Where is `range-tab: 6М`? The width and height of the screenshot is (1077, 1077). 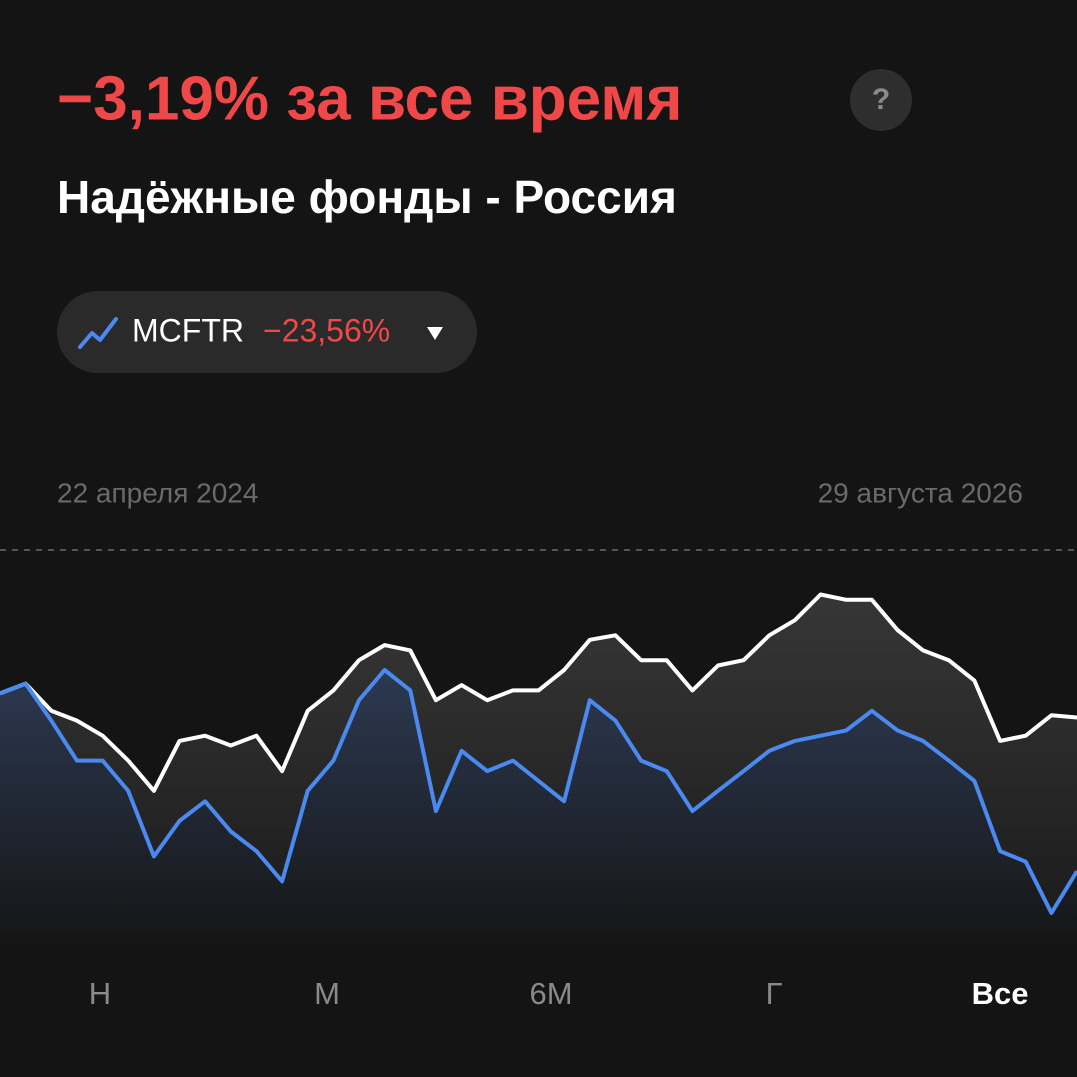
range-tab: 6М is located at coordinates (550, 993).